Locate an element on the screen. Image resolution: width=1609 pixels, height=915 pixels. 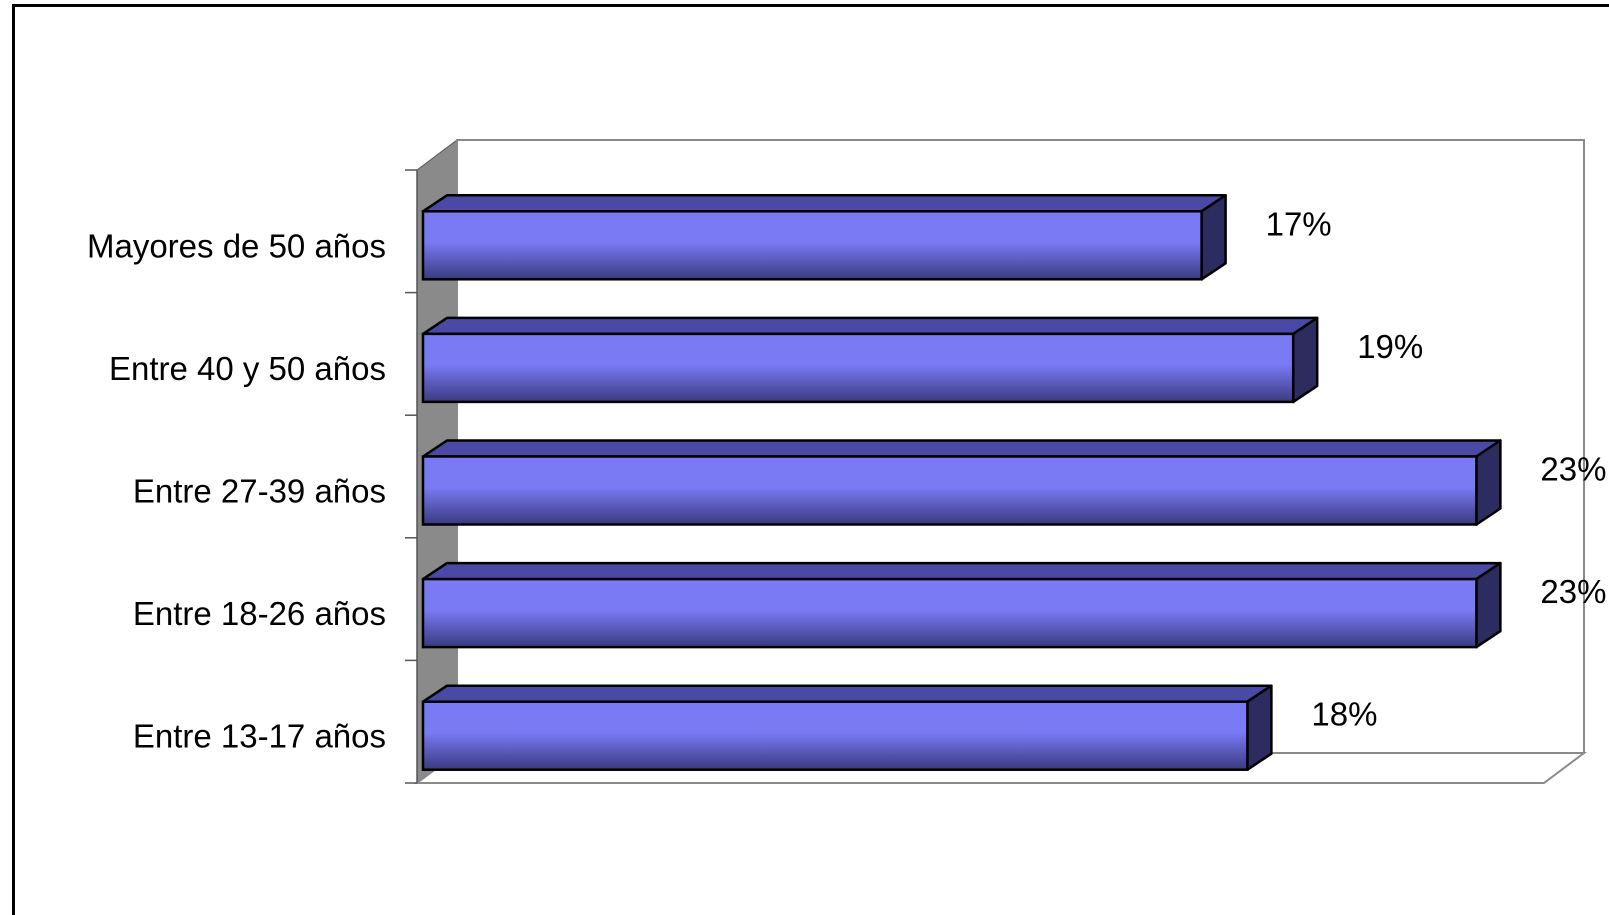
axis-ticks is located at coordinates (411, 476).